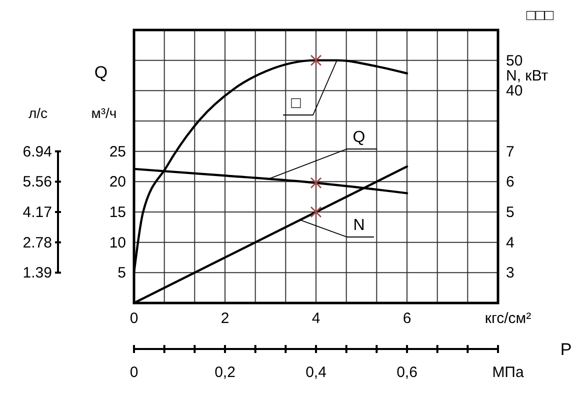  Describe the element at coordinates (514, 91) in the screenshot. I see `y3-tick-label: 40` at that location.